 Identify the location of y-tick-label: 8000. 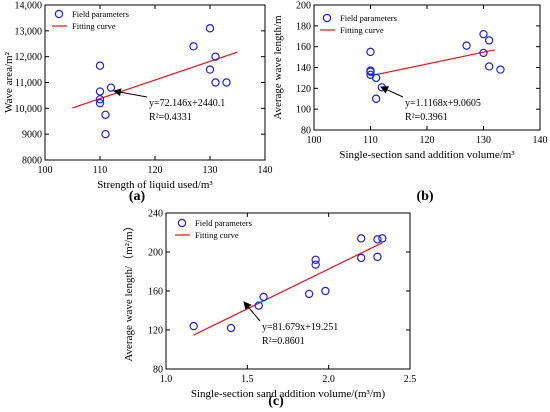
(32, 161).